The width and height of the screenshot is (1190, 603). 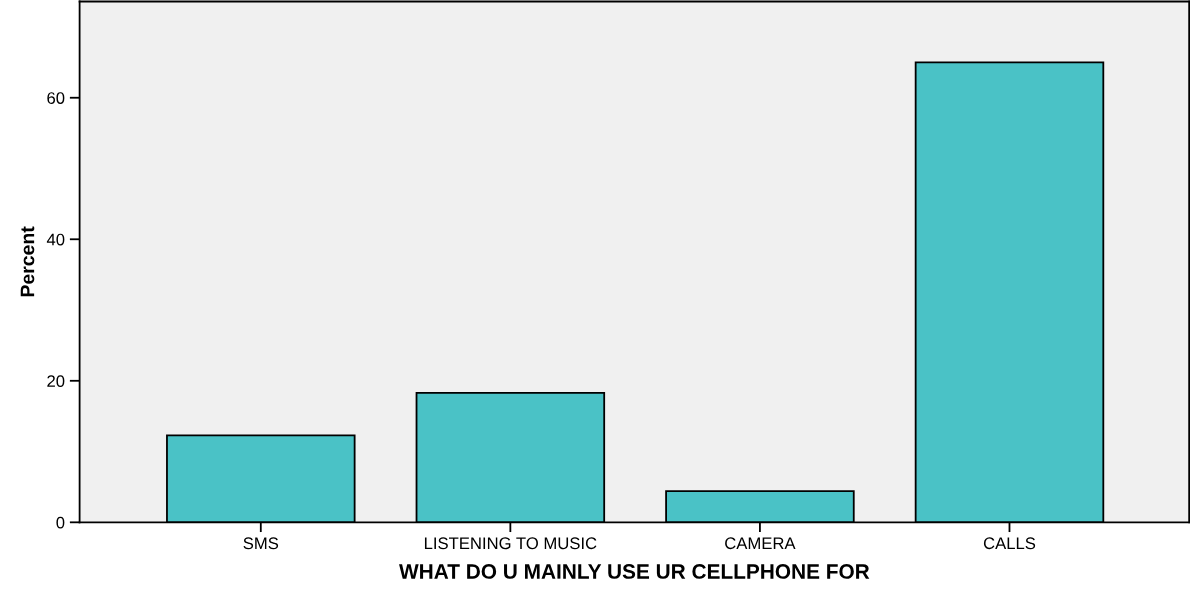 I want to click on x-tick-label: CAMERA, so click(x=760, y=543).